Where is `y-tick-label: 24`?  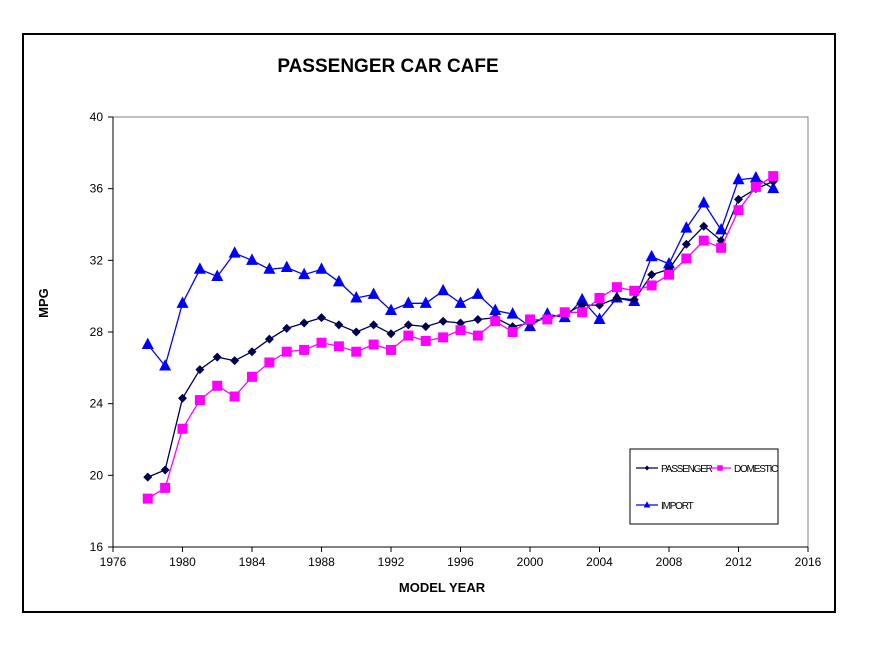 y-tick-label: 24 is located at coordinates (97, 404).